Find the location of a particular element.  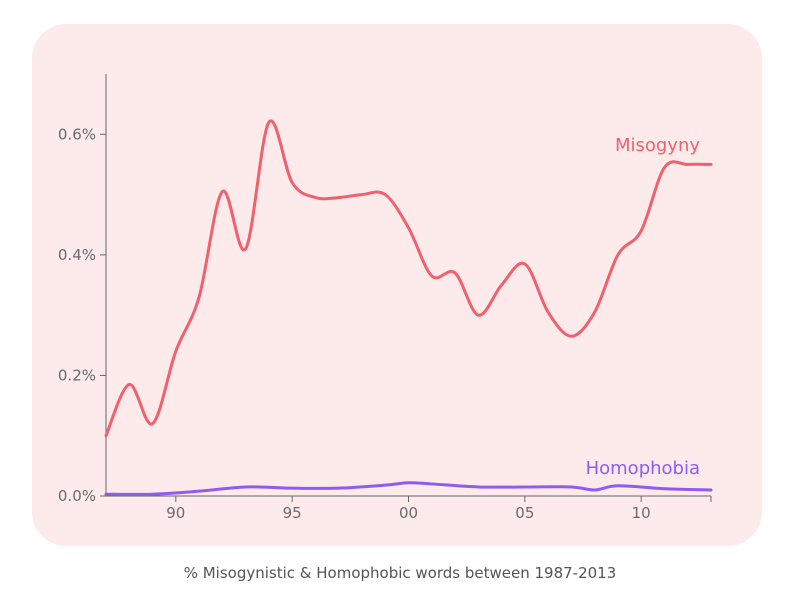

series-line-homophobia is located at coordinates (408, 488).